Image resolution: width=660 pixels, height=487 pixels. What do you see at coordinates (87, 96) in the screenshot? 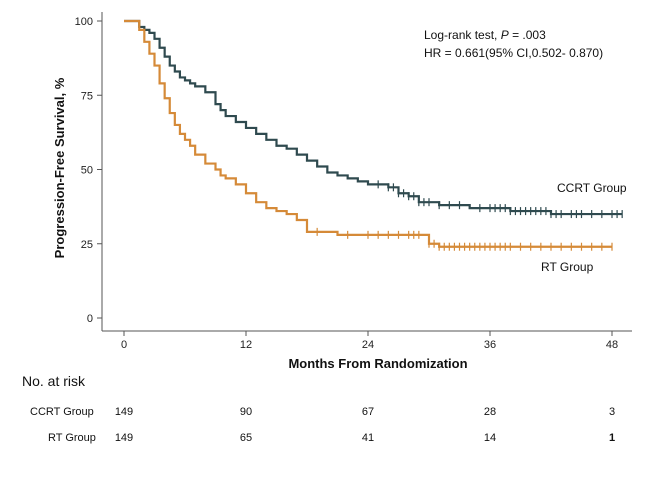
I see `y-tick-label: 75` at bounding box center [87, 96].